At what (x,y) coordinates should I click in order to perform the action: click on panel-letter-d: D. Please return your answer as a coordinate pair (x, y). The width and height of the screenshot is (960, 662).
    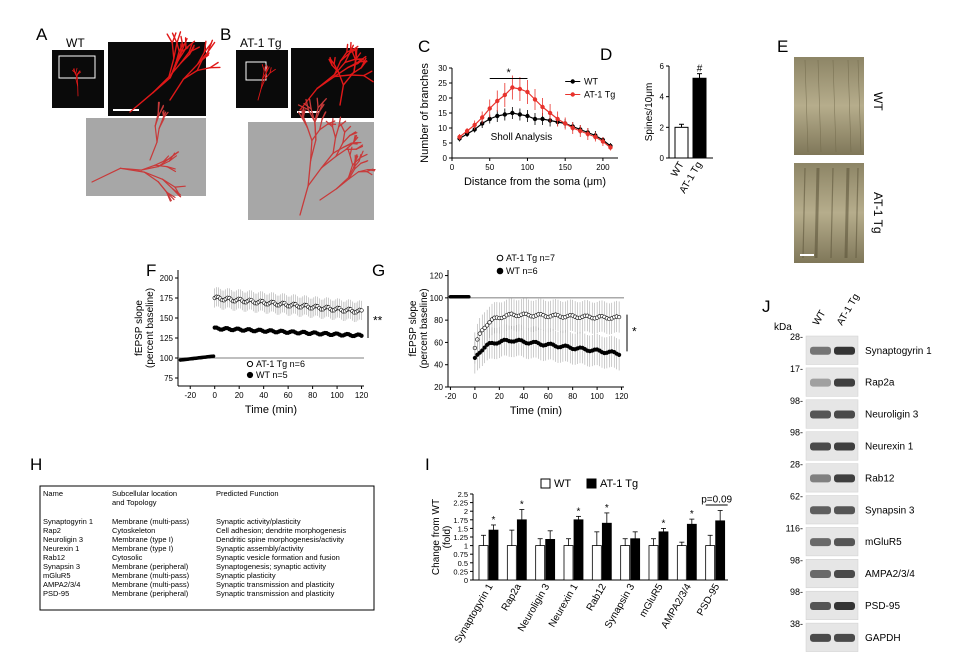
    Looking at the image, I should click on (606, 54).